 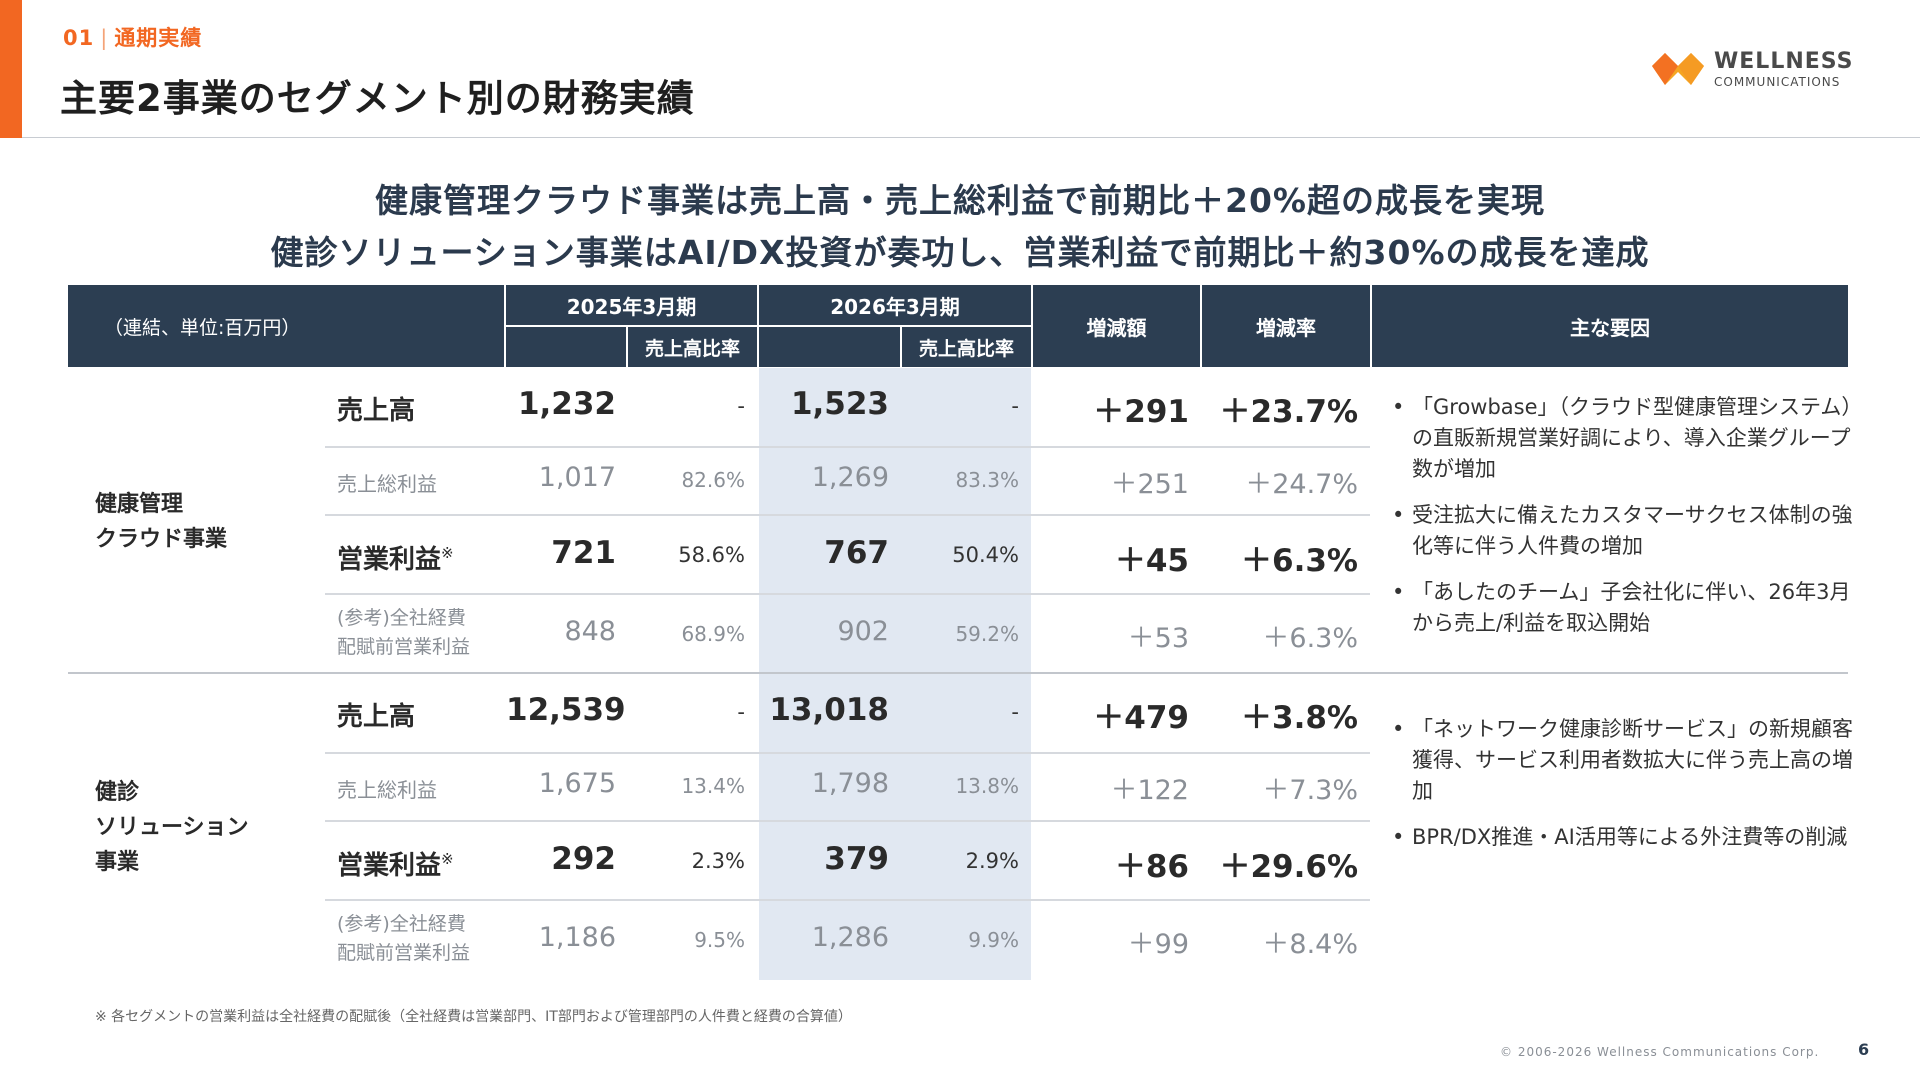 What do you see at coordinates (1299, 718) in the screenshot?
I see `change-rate: ＋3.8%` at bounding box center [1299, 718].